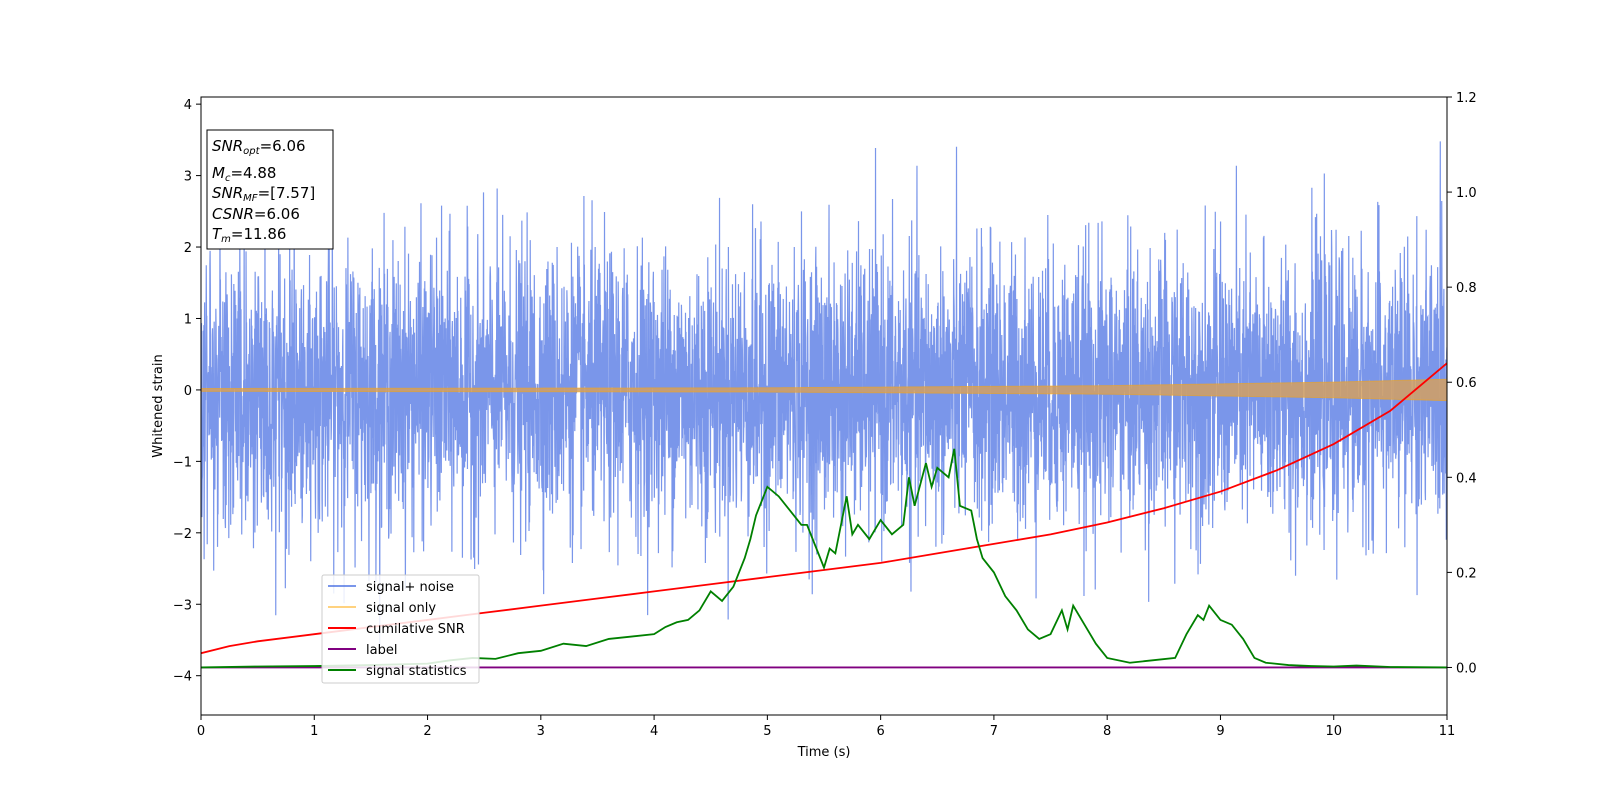 This screenshot has width=1600, height=800. I want to click on y-tick-label-right: 1.2, so click(1466, 98).